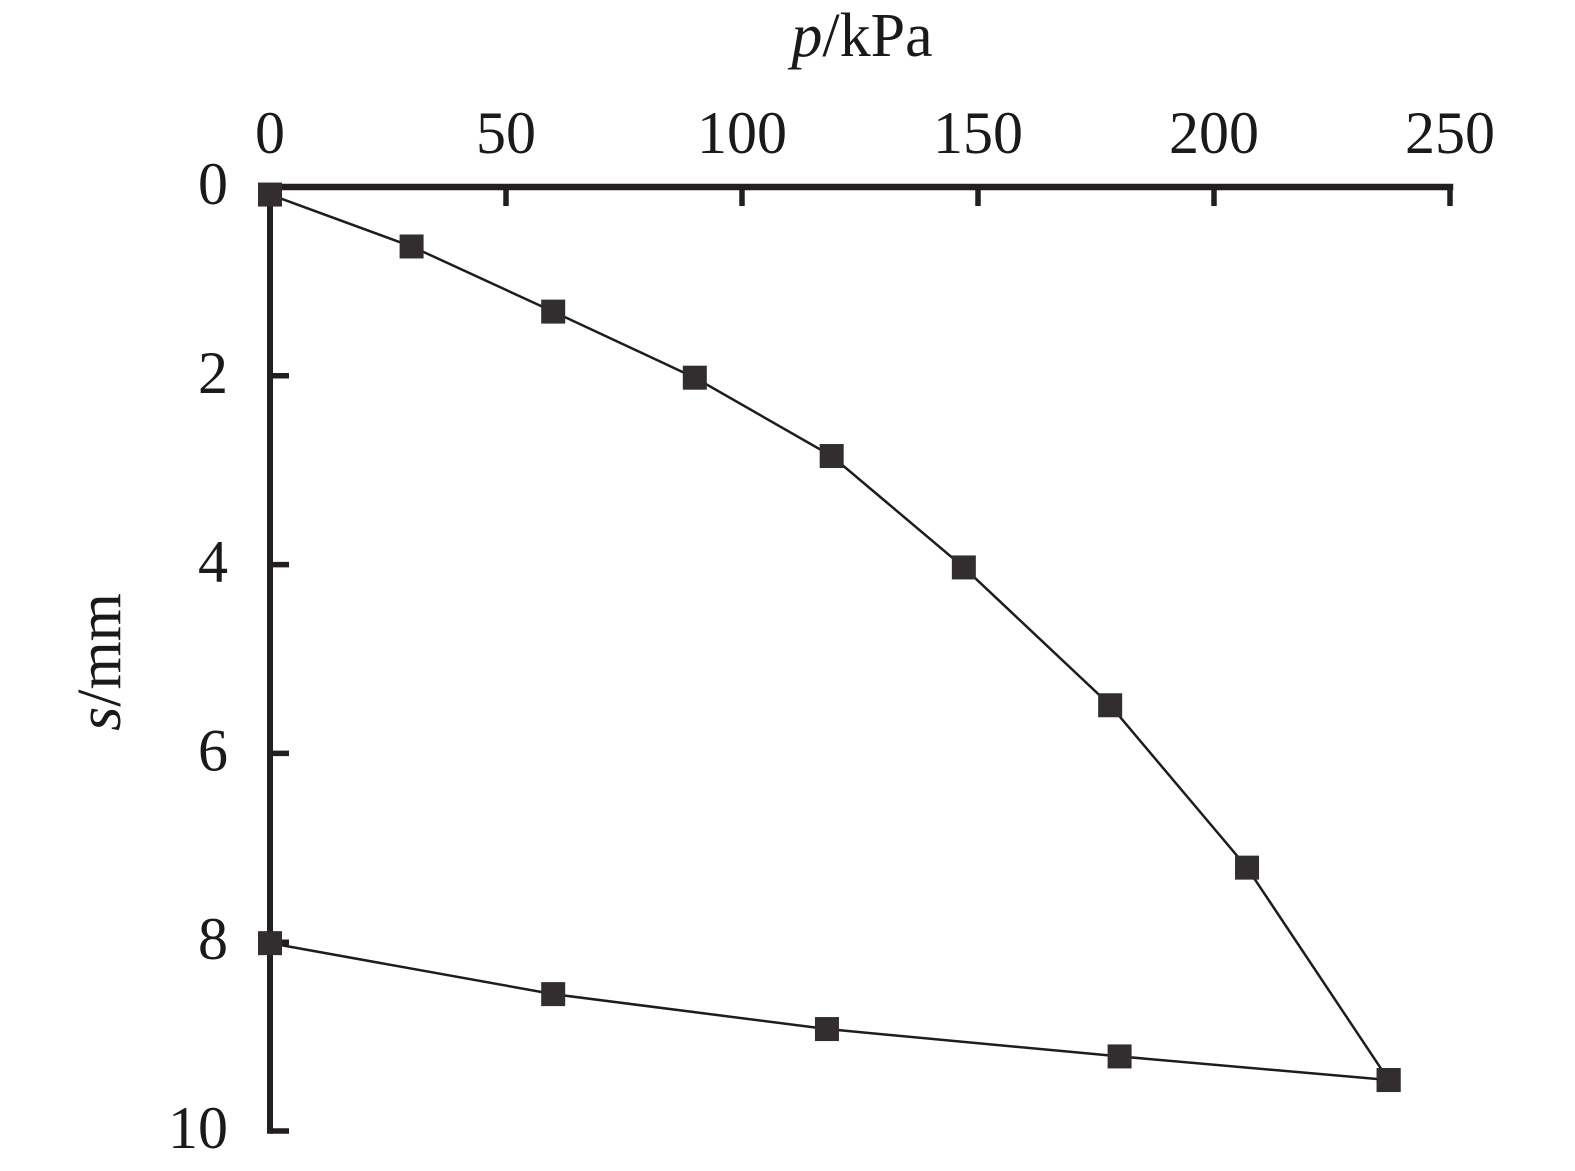 The width and height of the screenshot is (1575, 1171). What do you see at coordinates (213, 750) in the screenshot?
I see `y-tick-label: 6` at bounding box center [213, 750].